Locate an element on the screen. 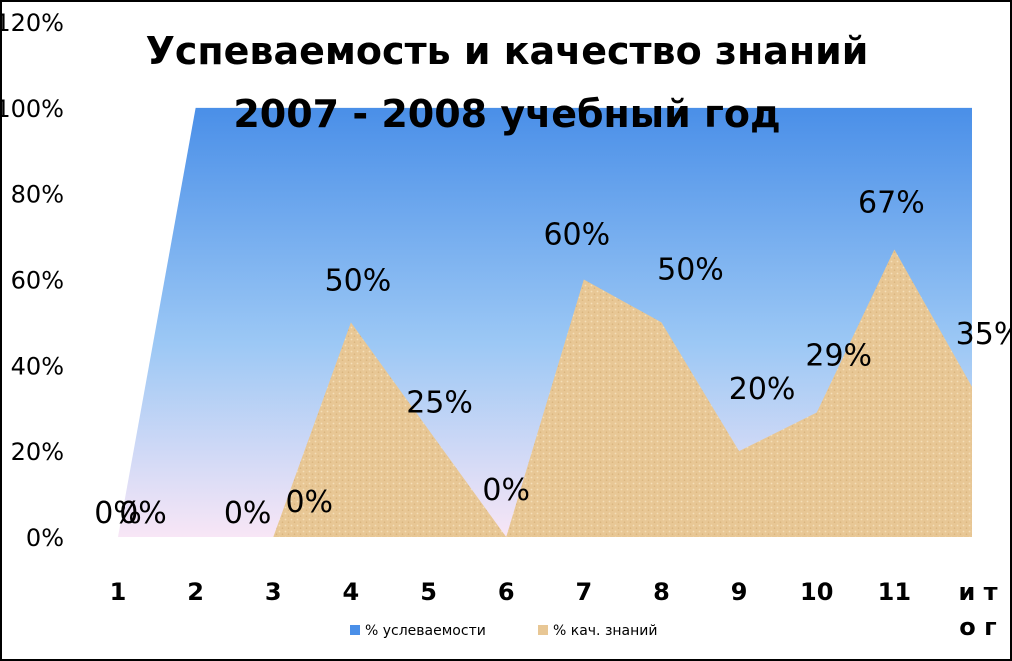 The width and height of the screenshot is (1012, 661). x-tick-label: и т is located at coordinates (977, 592).